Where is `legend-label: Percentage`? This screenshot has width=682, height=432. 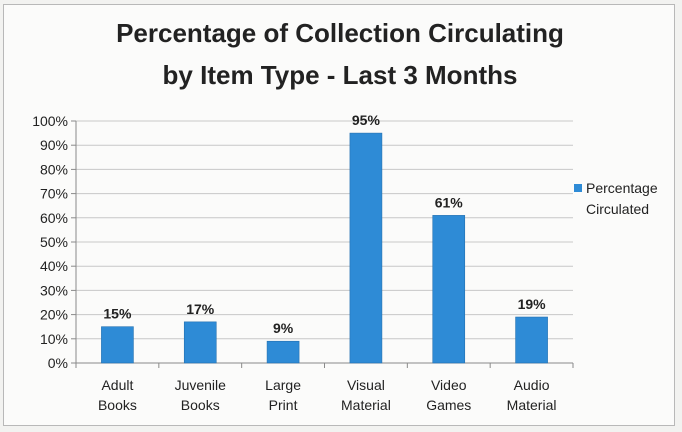 legend-label: Percentage is located at coordinates (622, 188).